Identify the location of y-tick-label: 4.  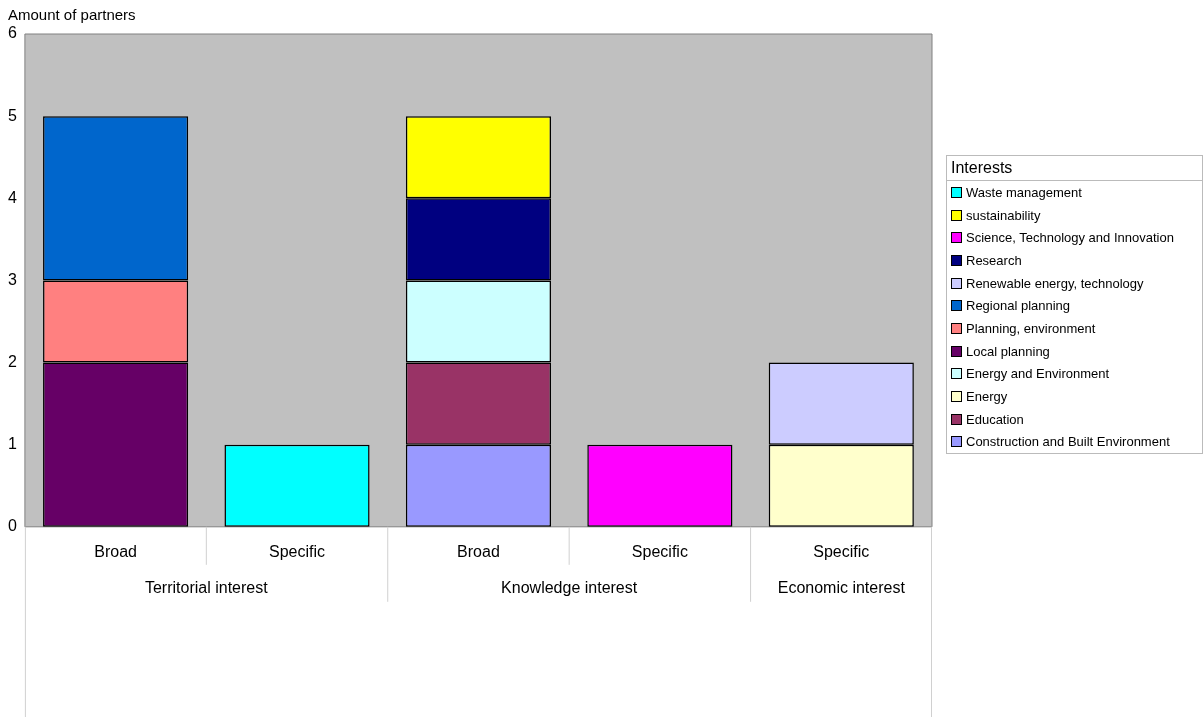
(12, 197).